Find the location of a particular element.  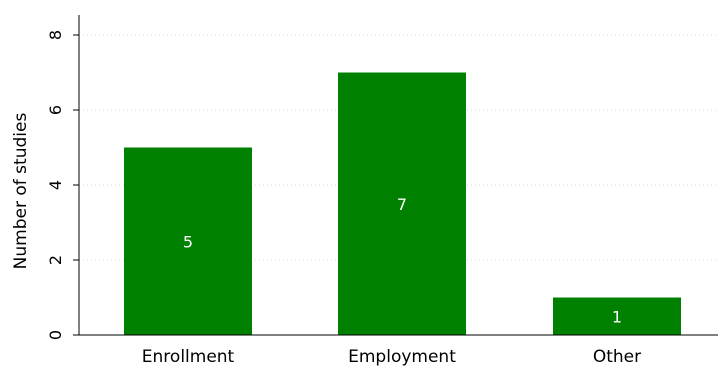

data-label-employment: 7 is located at coordinates (402, 204).